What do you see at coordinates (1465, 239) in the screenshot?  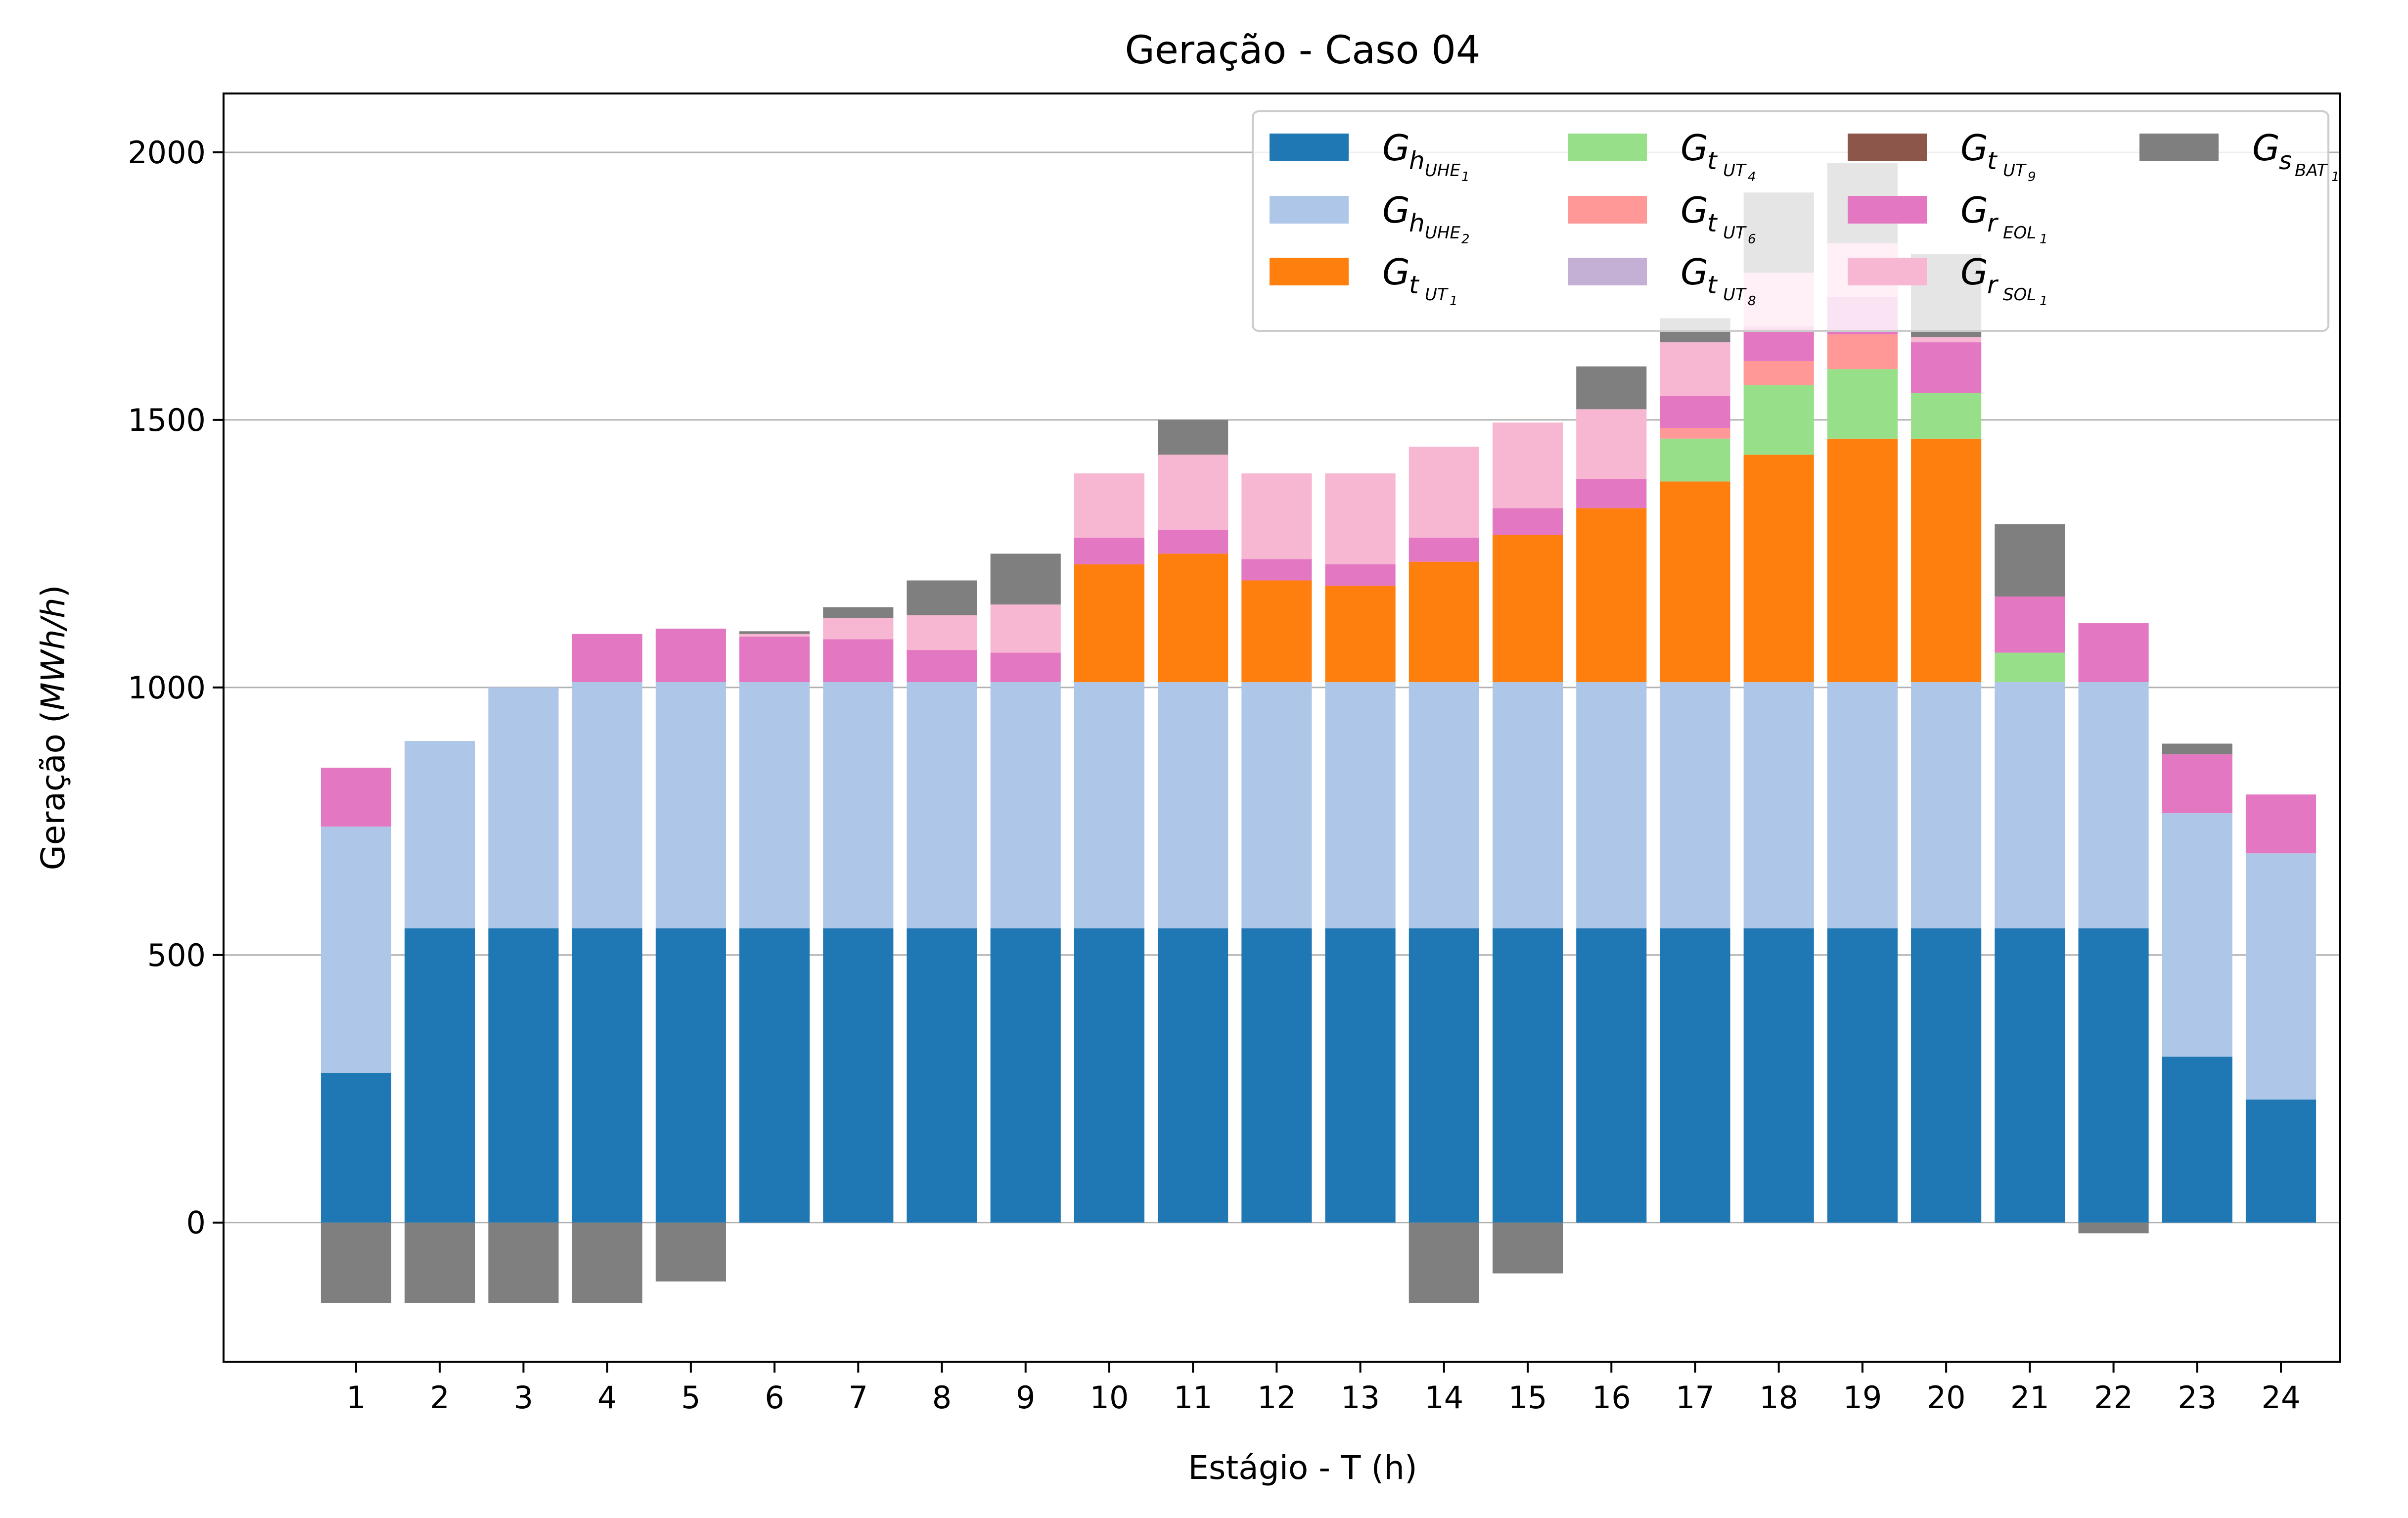 I see `legend-sub3: 2` at bounding box center [1465, 239].